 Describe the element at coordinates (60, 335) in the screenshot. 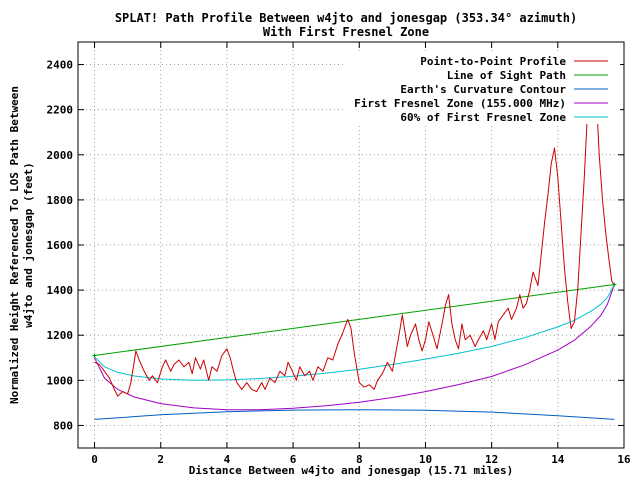

I see `y-tick-label: 1200` at that location.